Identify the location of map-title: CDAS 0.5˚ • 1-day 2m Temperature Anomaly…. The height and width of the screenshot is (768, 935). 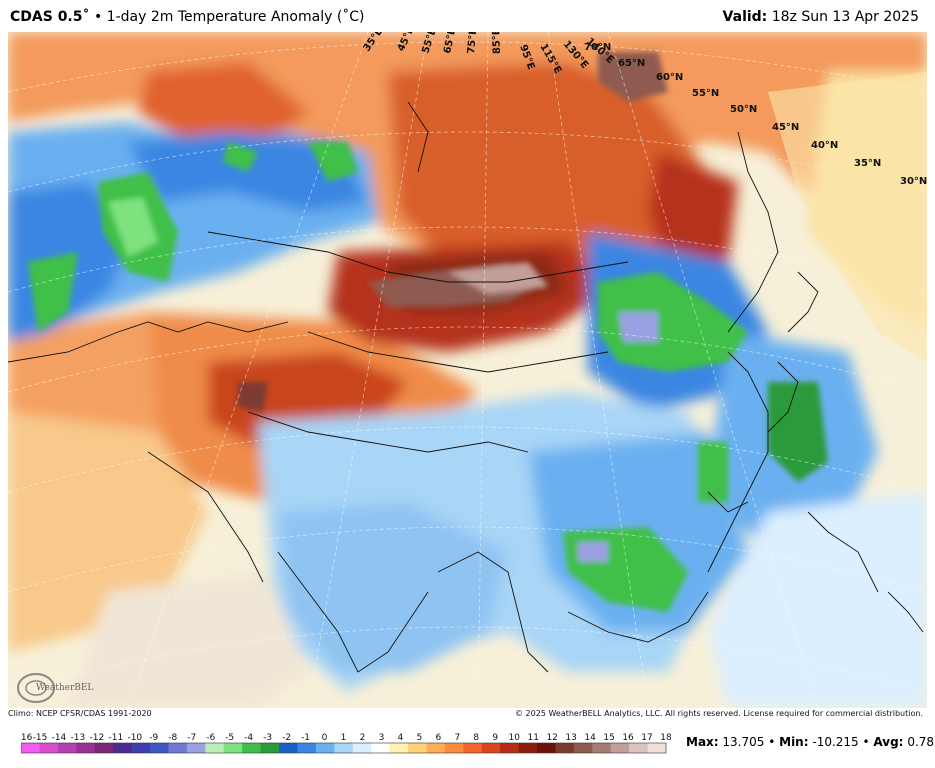
(187, 17).